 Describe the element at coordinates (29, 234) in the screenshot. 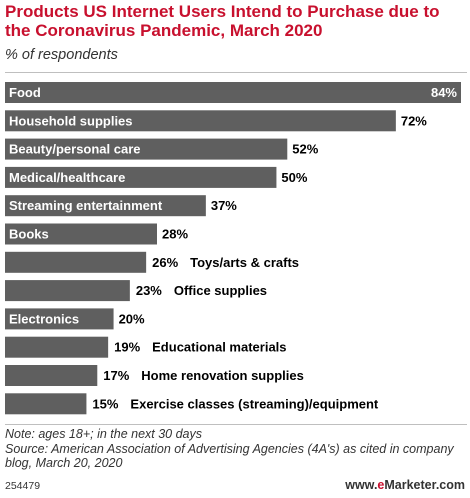

I see `category-label: Books` at that location.